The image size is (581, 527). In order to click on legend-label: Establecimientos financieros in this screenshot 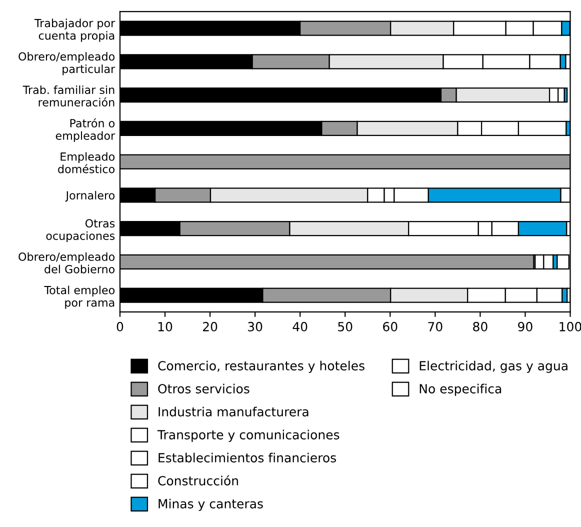, I will do `click(247, 457)`.